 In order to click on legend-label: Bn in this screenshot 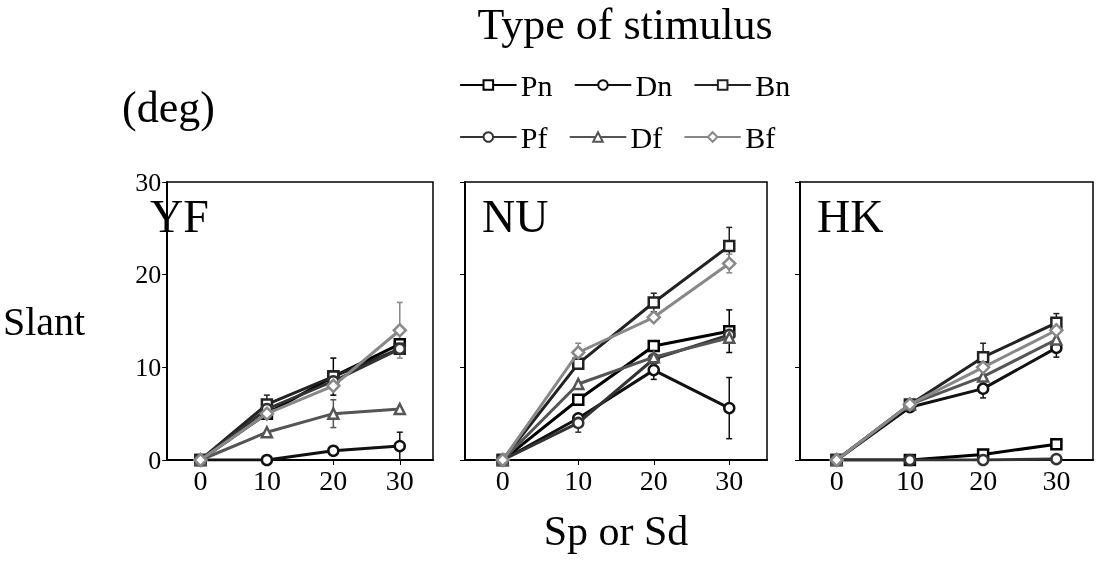, I will do `click(773, 85)`.